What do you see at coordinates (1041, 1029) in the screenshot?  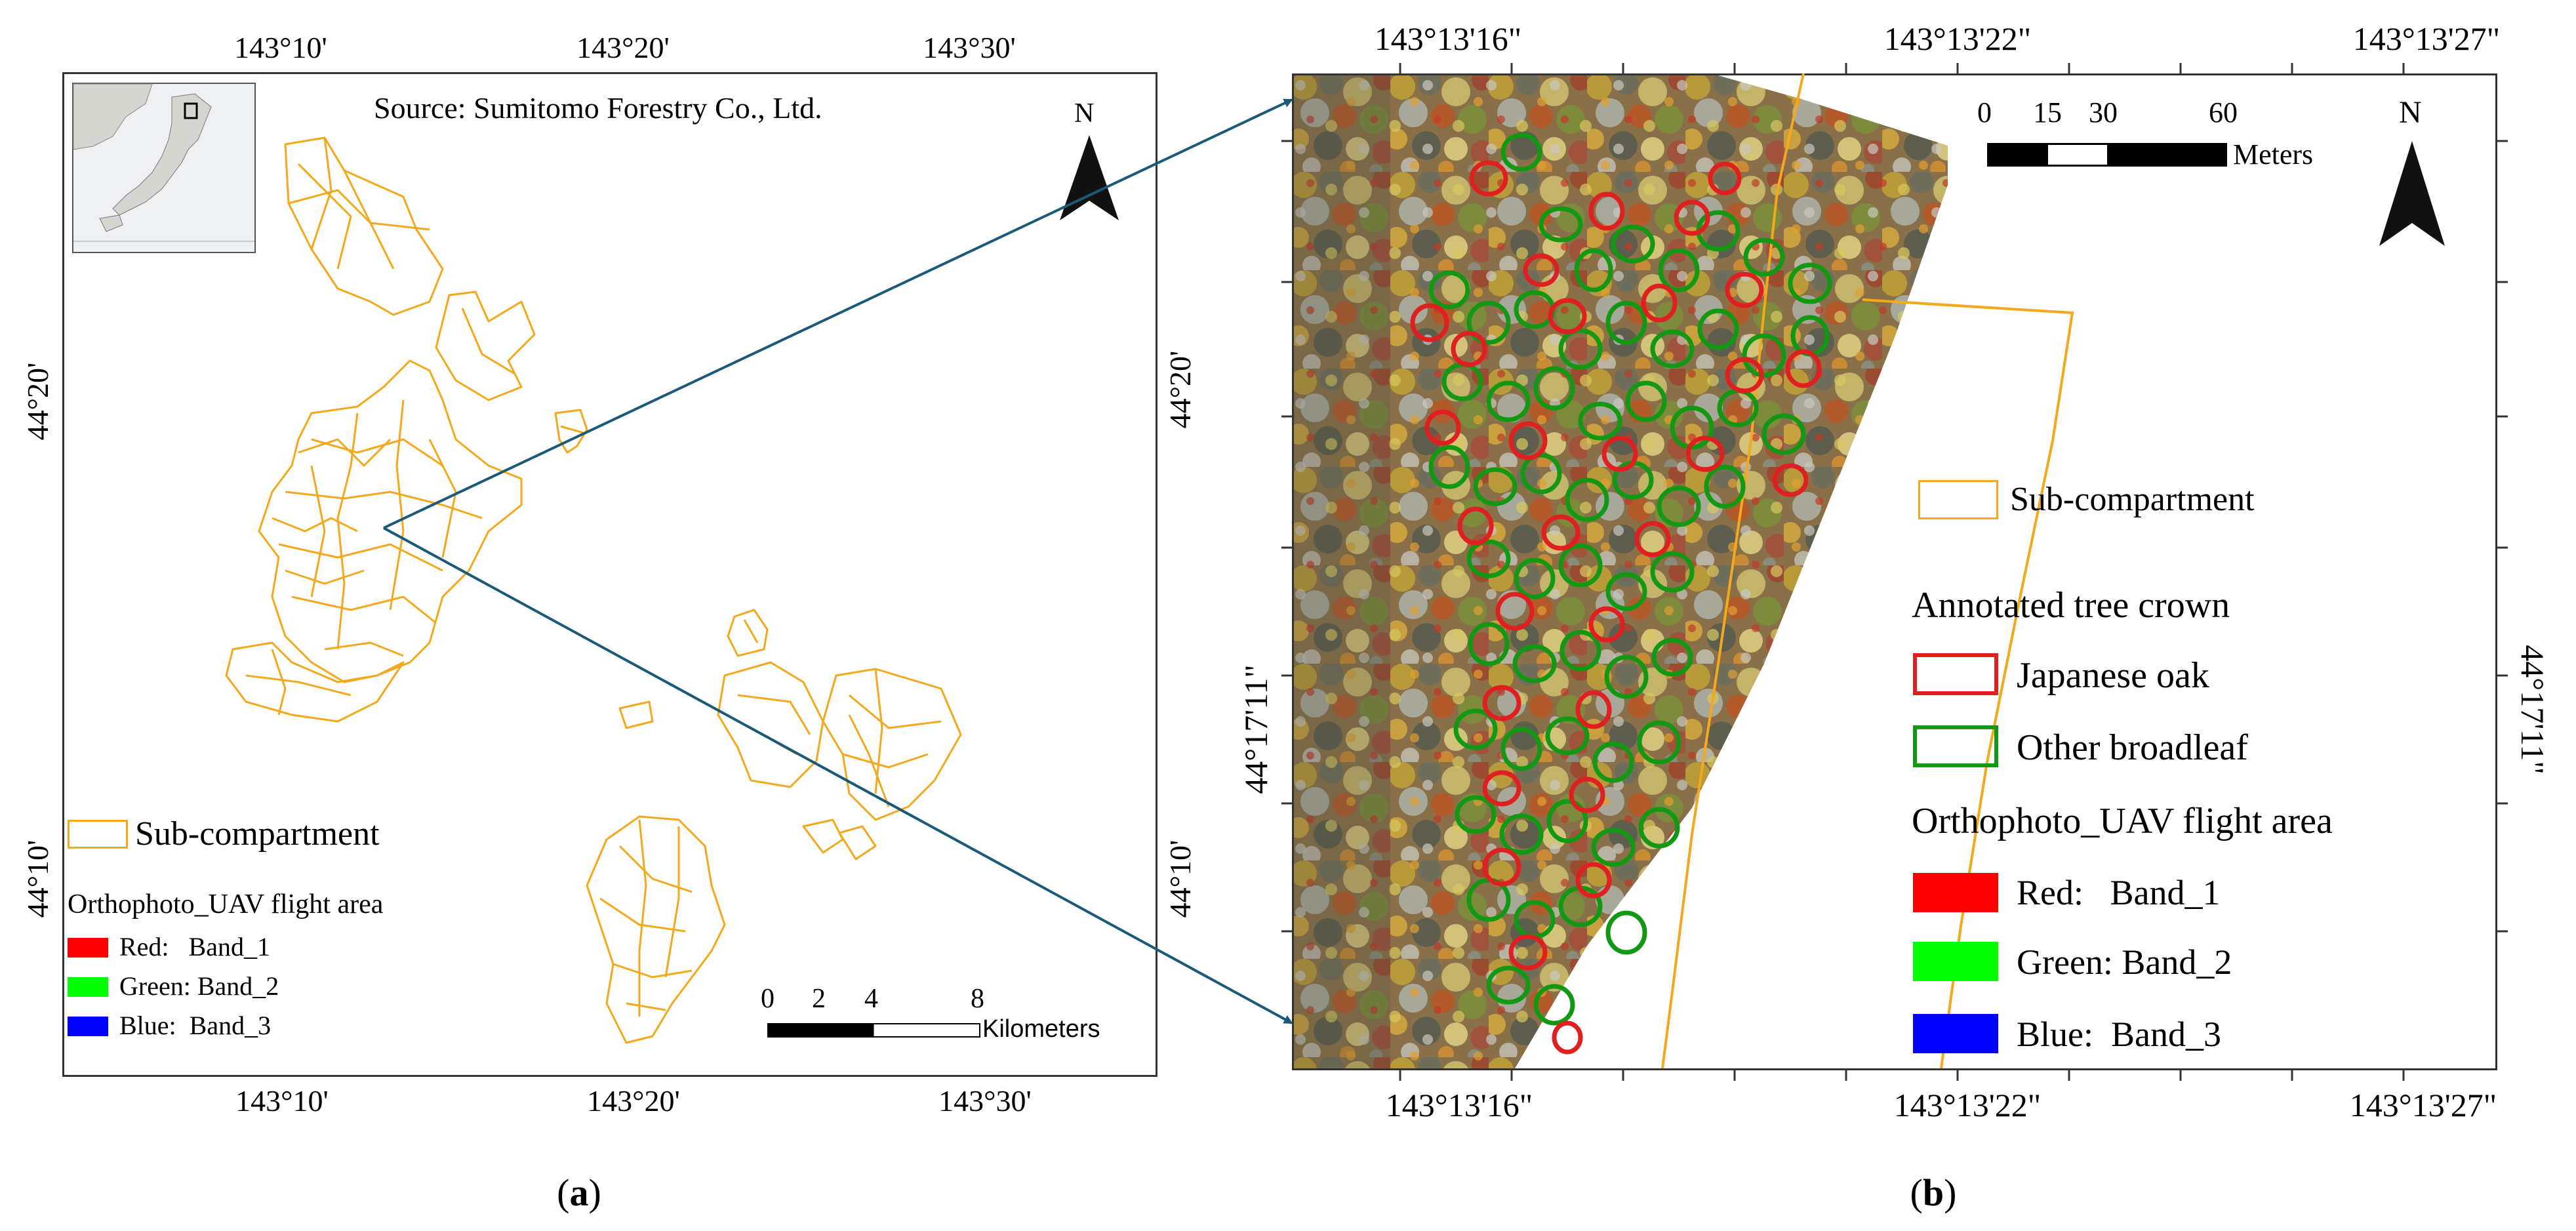 I see `panel-a-scale-unit: Kilometers` at bounding box center [1041, 1029].